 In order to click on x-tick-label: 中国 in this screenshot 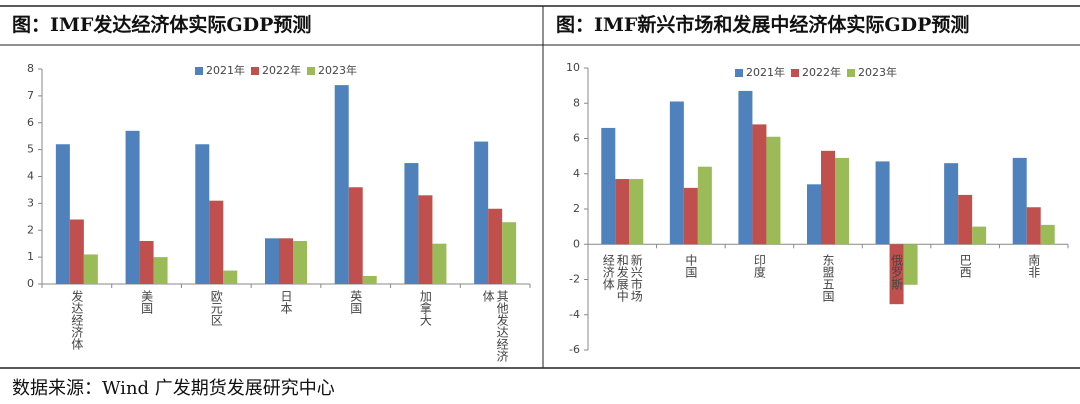, I will do `click(690, 266)`.